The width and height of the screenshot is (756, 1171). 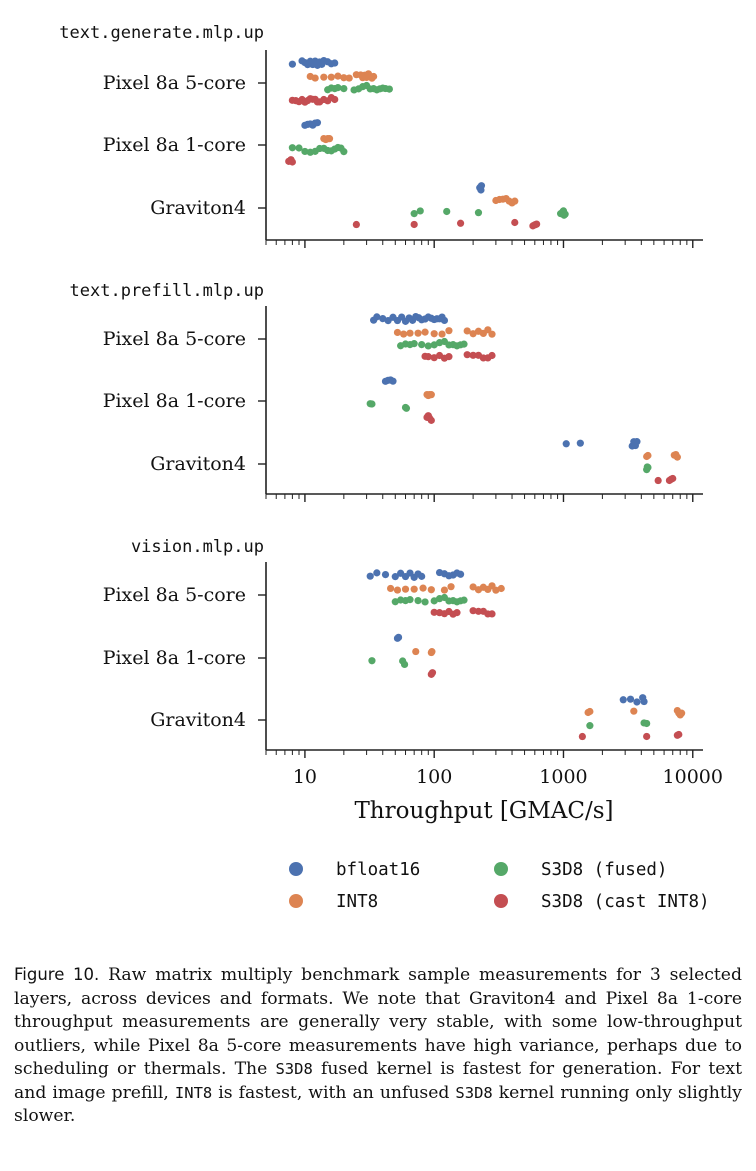 I want to click on legend-item: bfloat16, so click(x=354, y=870).